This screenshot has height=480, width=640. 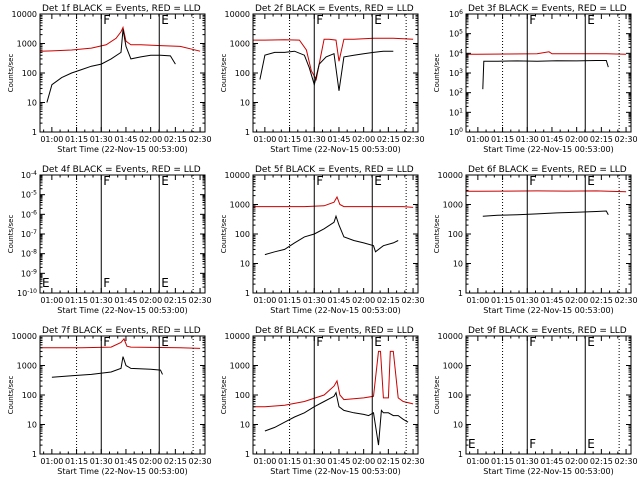 What do you see at coordinates (106, 283) in the screenshot?
I see `marker-label-bottom: F` at bounding box center [106, 283].